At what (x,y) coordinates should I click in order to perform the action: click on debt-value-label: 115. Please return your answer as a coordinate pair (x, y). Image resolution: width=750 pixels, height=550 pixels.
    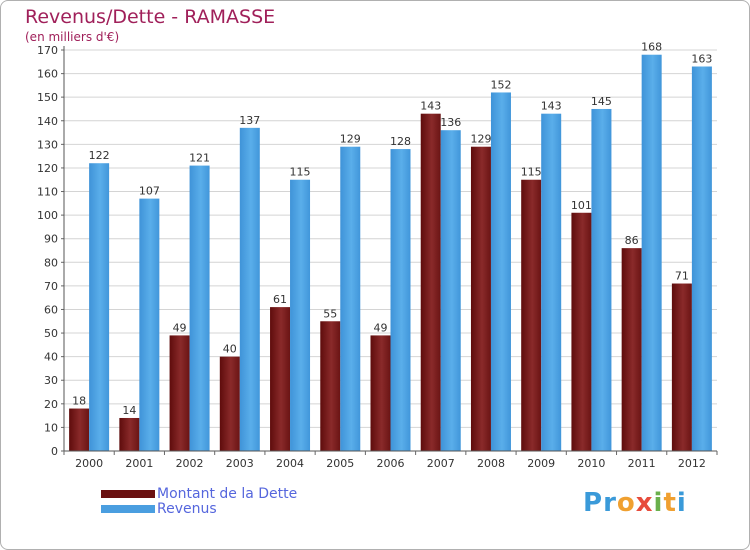
    Looking at the image, I should click on (531, 172).